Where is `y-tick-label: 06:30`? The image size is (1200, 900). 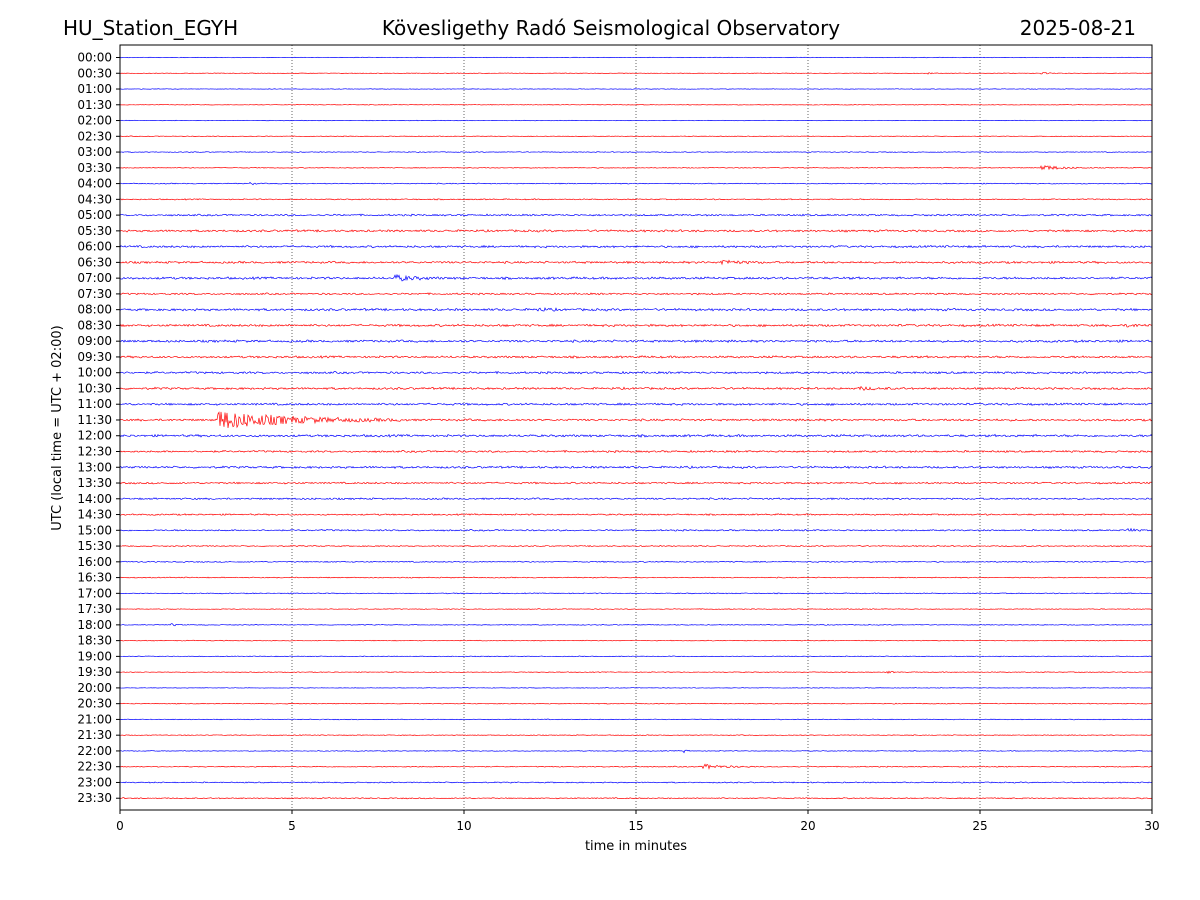 y-tick-label: 06:30 is located at coordinates (94, 262).